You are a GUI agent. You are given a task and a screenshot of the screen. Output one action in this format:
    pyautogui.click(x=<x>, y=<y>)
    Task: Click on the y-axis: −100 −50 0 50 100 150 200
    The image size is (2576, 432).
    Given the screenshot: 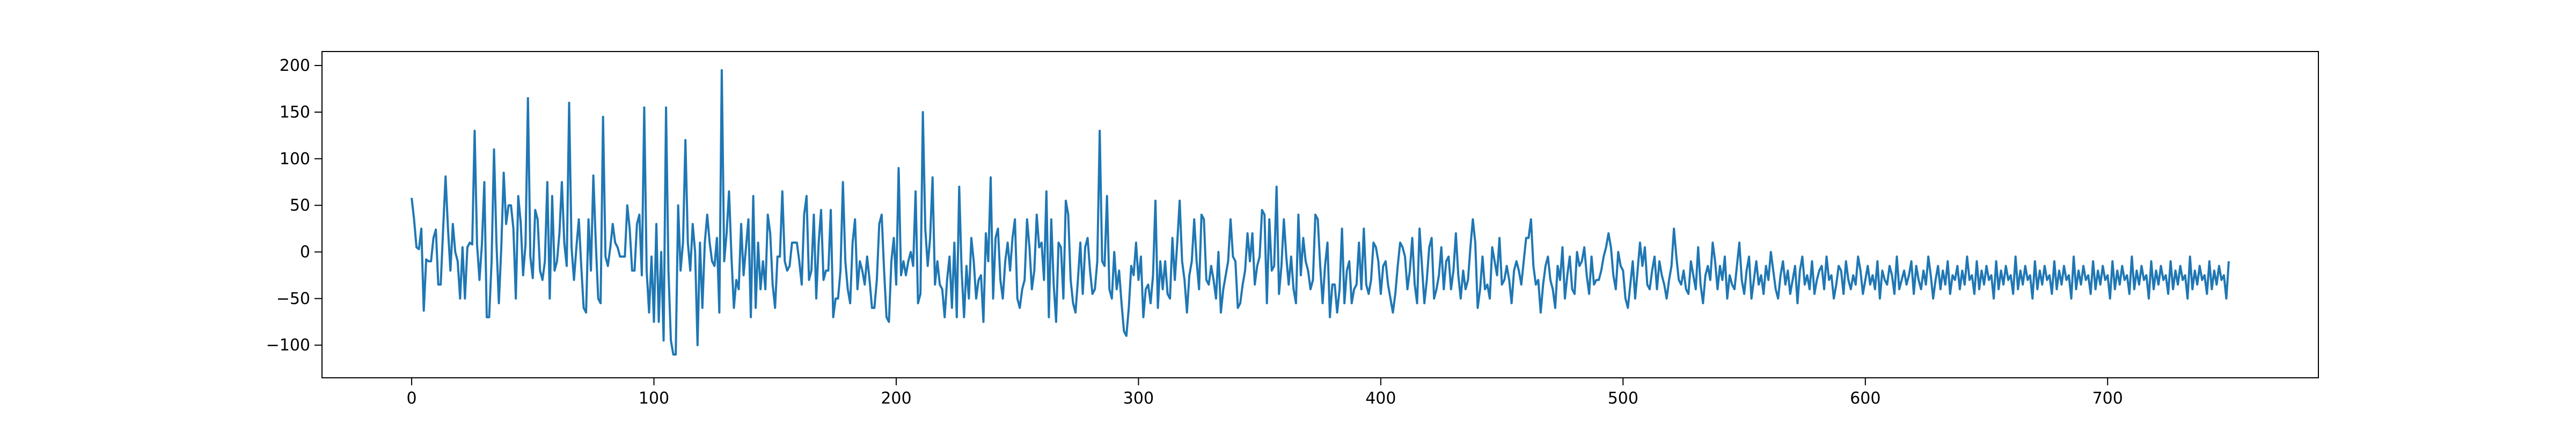 What is the action you would take?
    pyautogui.click(x=294, y=205)
    